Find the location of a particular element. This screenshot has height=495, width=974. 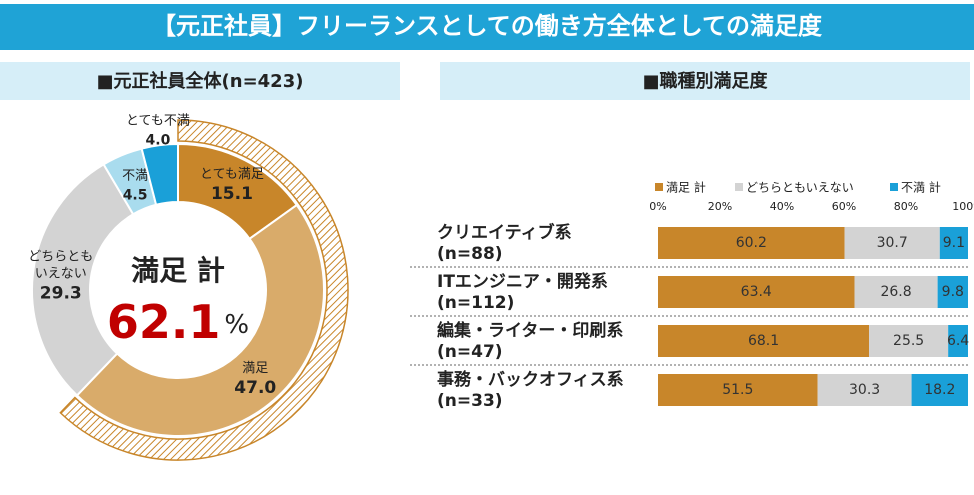

bar-value: 30.3 is located at coordinates (864, 390).